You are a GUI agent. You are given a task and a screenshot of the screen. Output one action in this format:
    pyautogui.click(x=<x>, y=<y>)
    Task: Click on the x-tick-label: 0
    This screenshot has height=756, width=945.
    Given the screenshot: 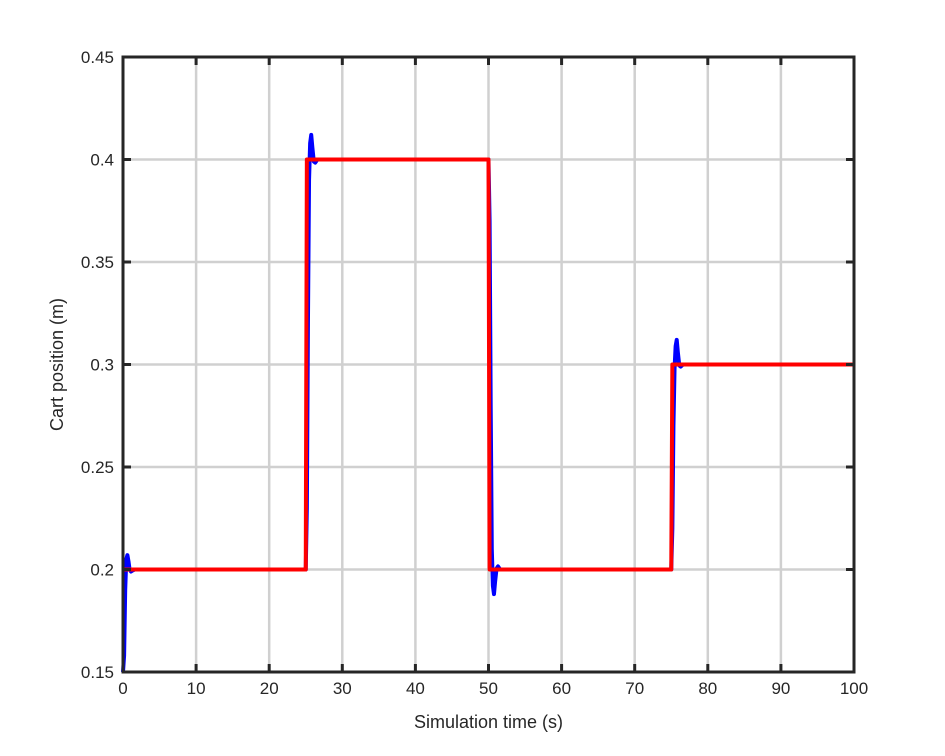 What is the action you would take?
    pyautogui.click(x=122, y=688)
    